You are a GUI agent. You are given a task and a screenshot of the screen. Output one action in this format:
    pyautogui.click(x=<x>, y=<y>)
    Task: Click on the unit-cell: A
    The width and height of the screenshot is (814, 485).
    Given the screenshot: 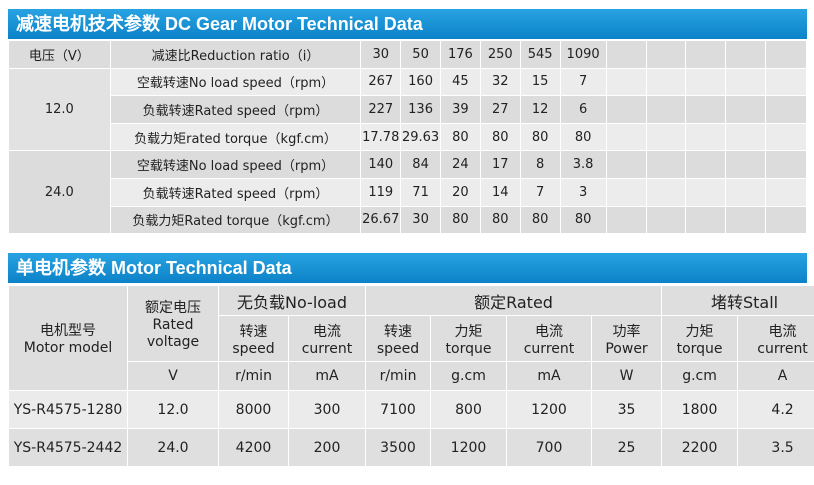 What is the action you would take?
    pyautogui.click(x=775, y=376)
    